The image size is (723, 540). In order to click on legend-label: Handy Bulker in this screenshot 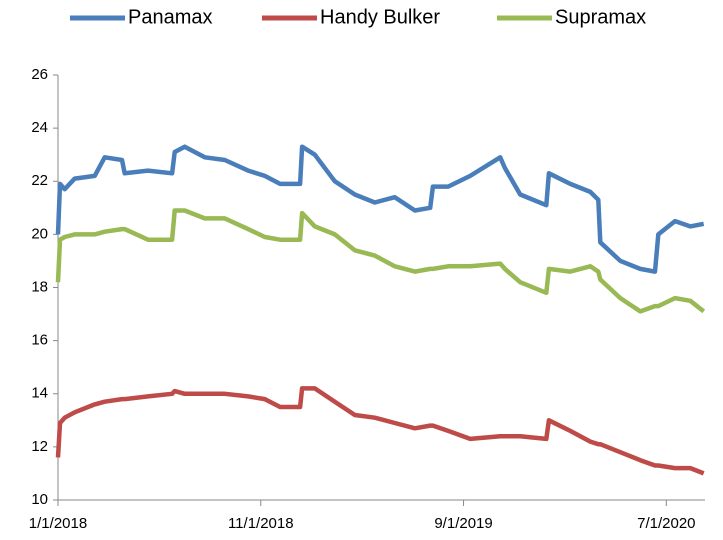, I will do `click(380, 17)`.